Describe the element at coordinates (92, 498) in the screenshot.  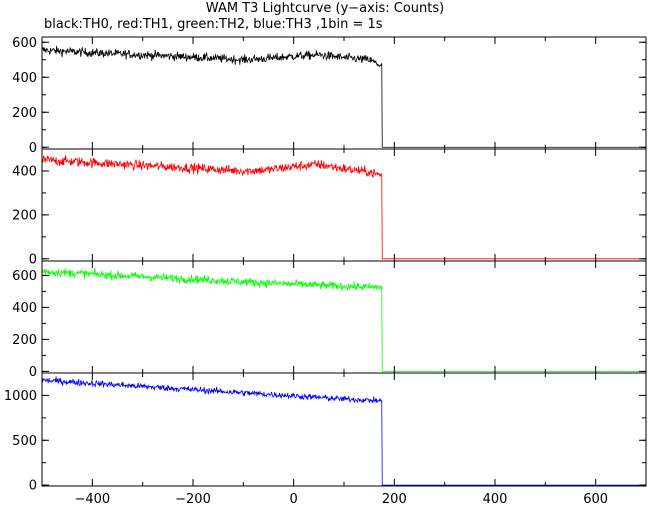
I see `x-tick-label: −400` at that location.